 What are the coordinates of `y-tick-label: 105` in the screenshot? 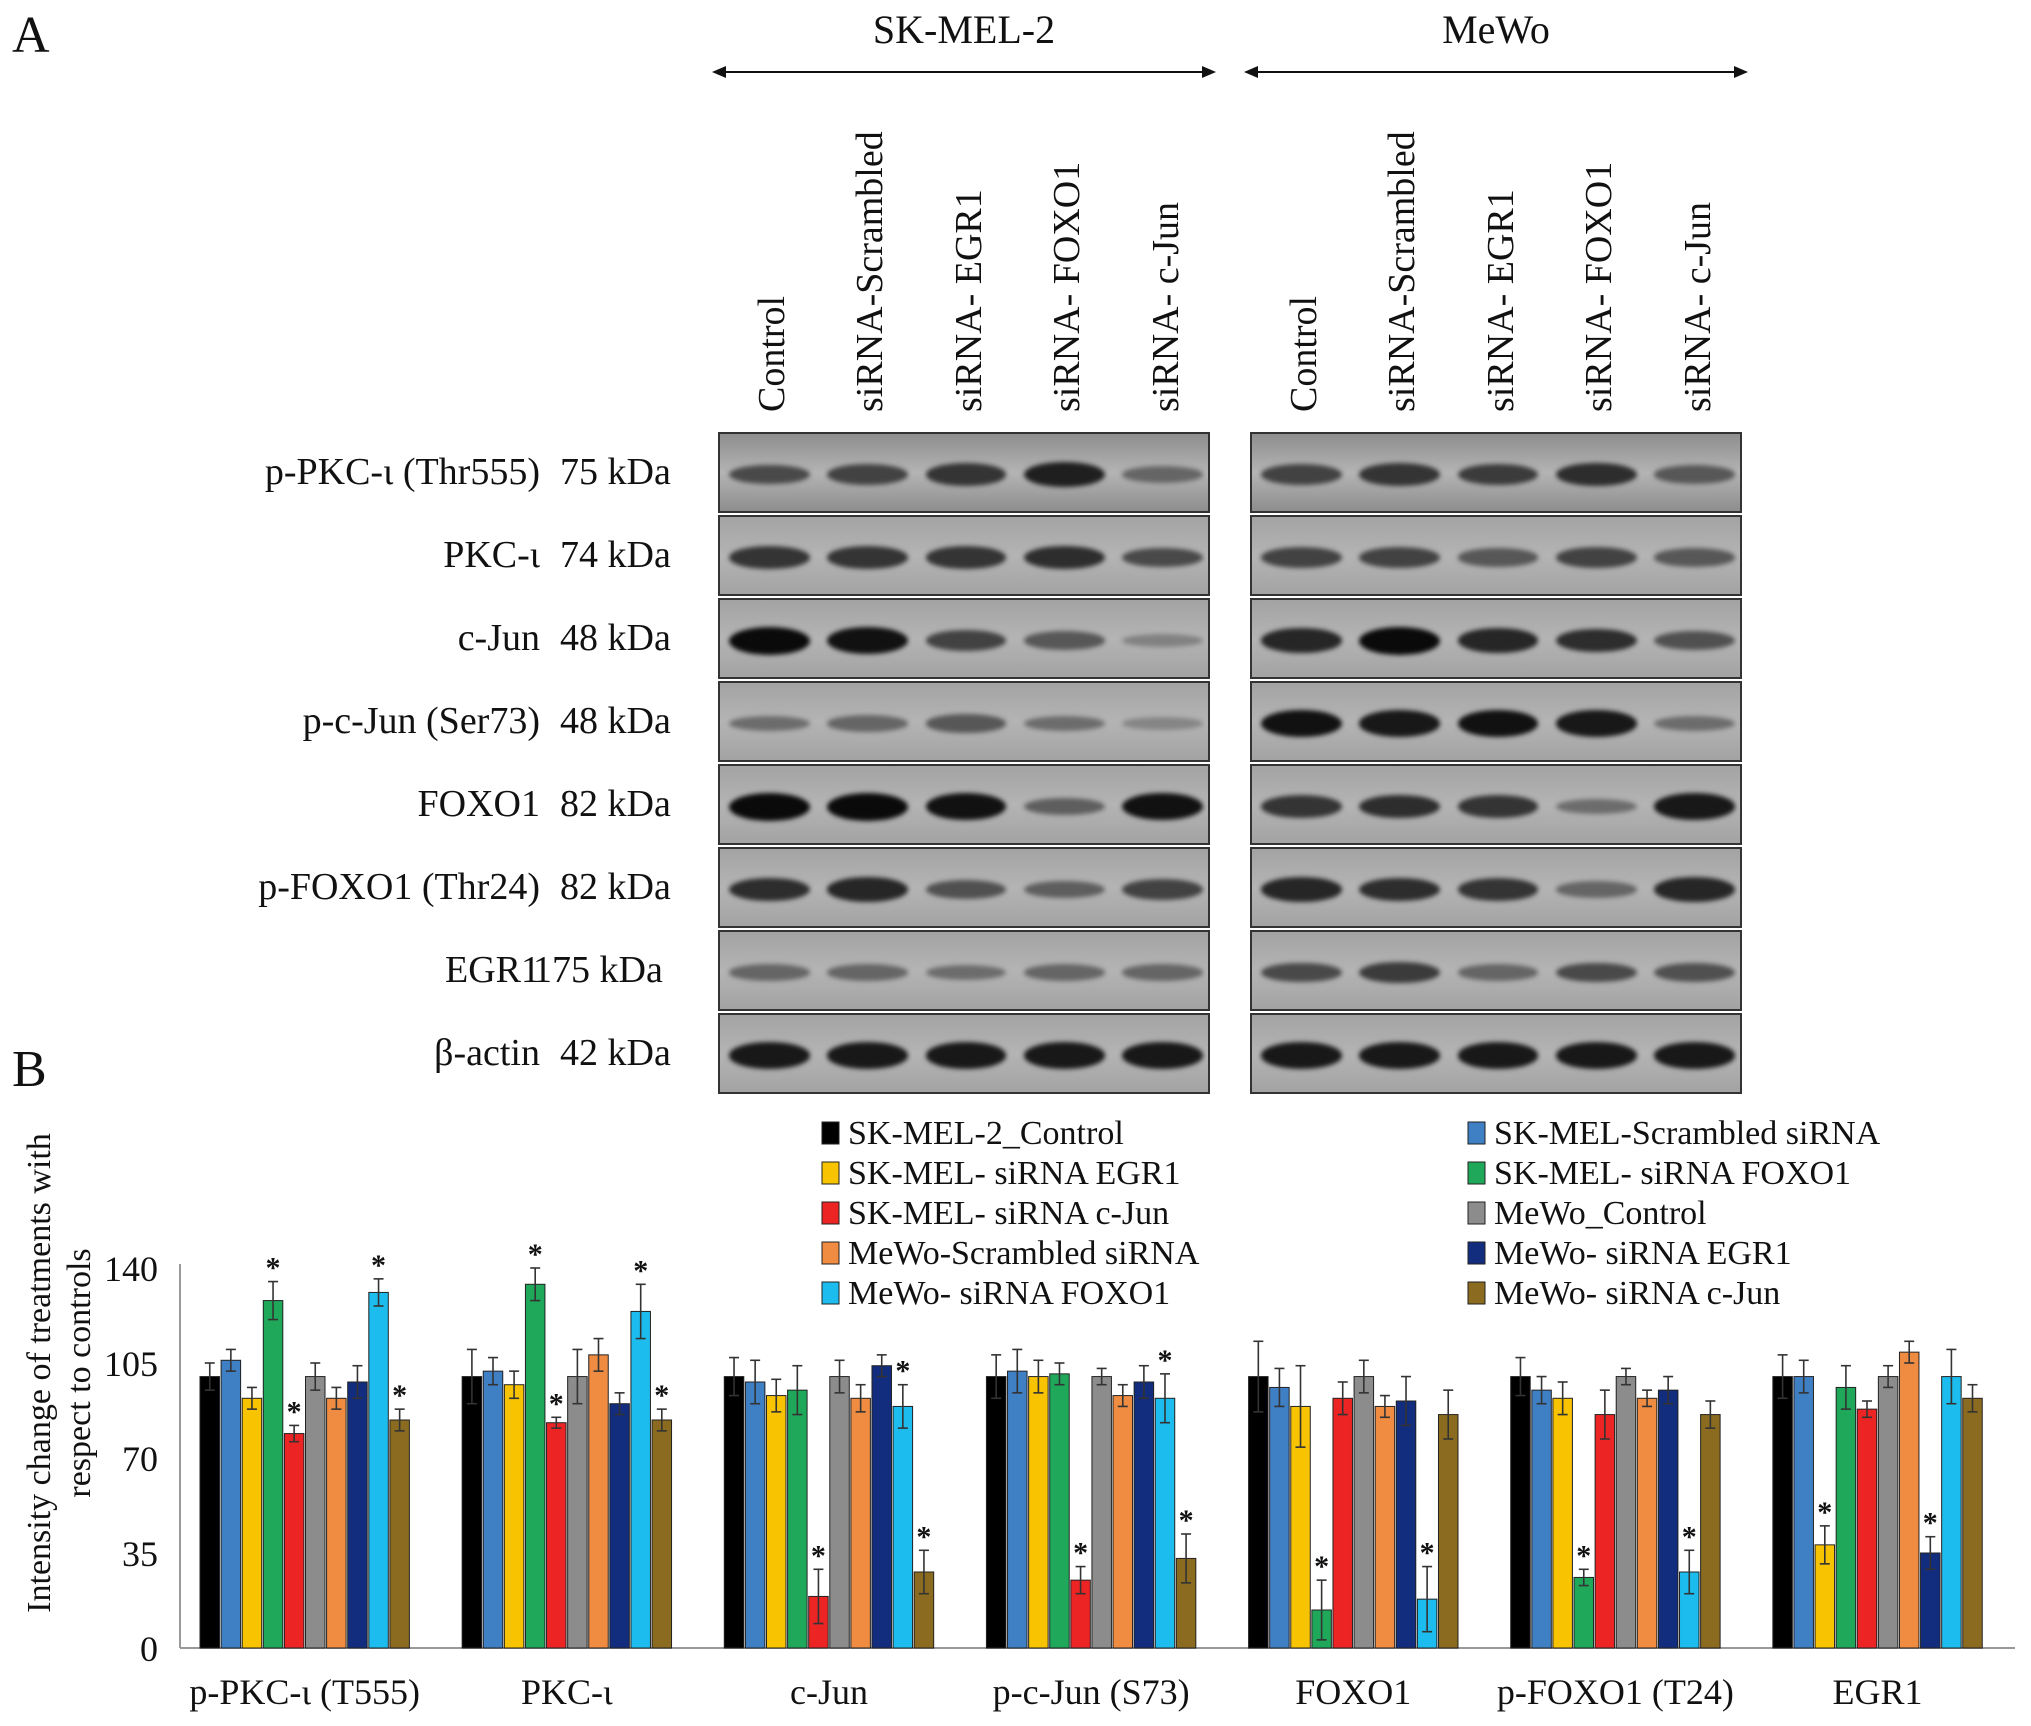 It's located at (131, 1364).